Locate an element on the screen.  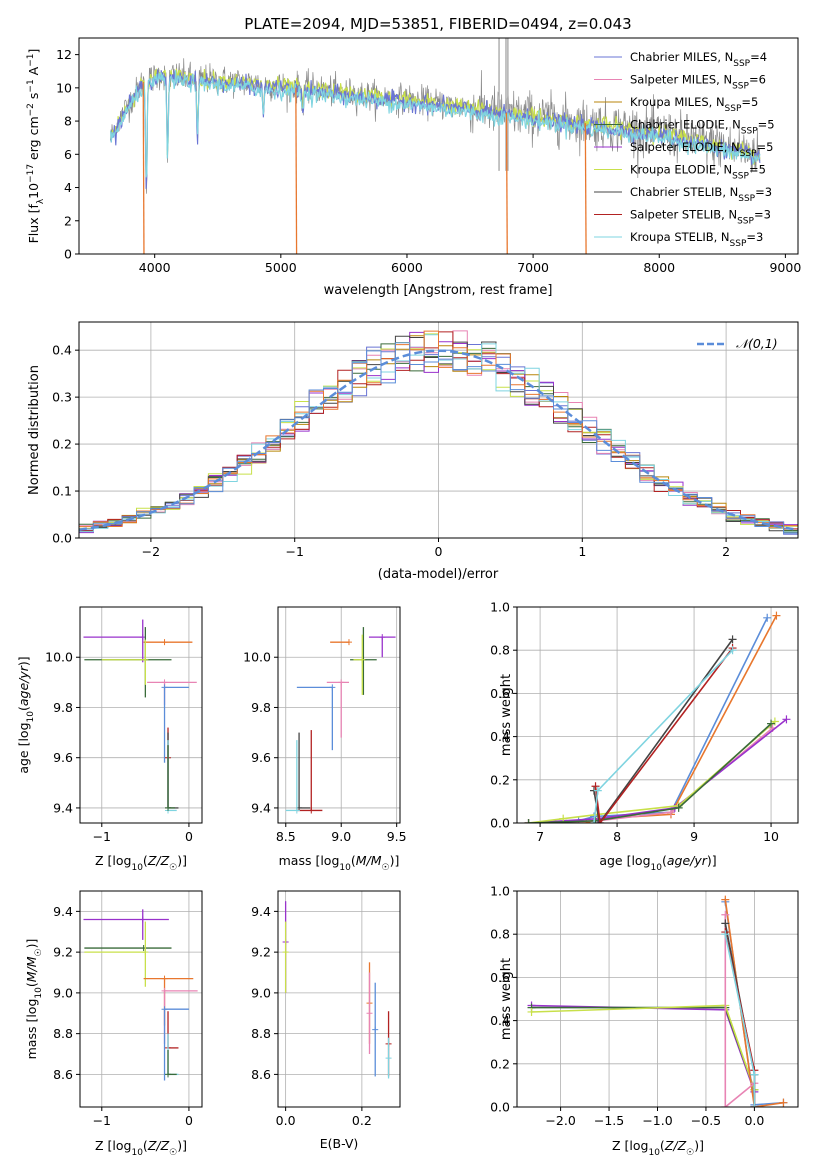
y-tick-label: 9.0 is located at coordinates (261, 992).